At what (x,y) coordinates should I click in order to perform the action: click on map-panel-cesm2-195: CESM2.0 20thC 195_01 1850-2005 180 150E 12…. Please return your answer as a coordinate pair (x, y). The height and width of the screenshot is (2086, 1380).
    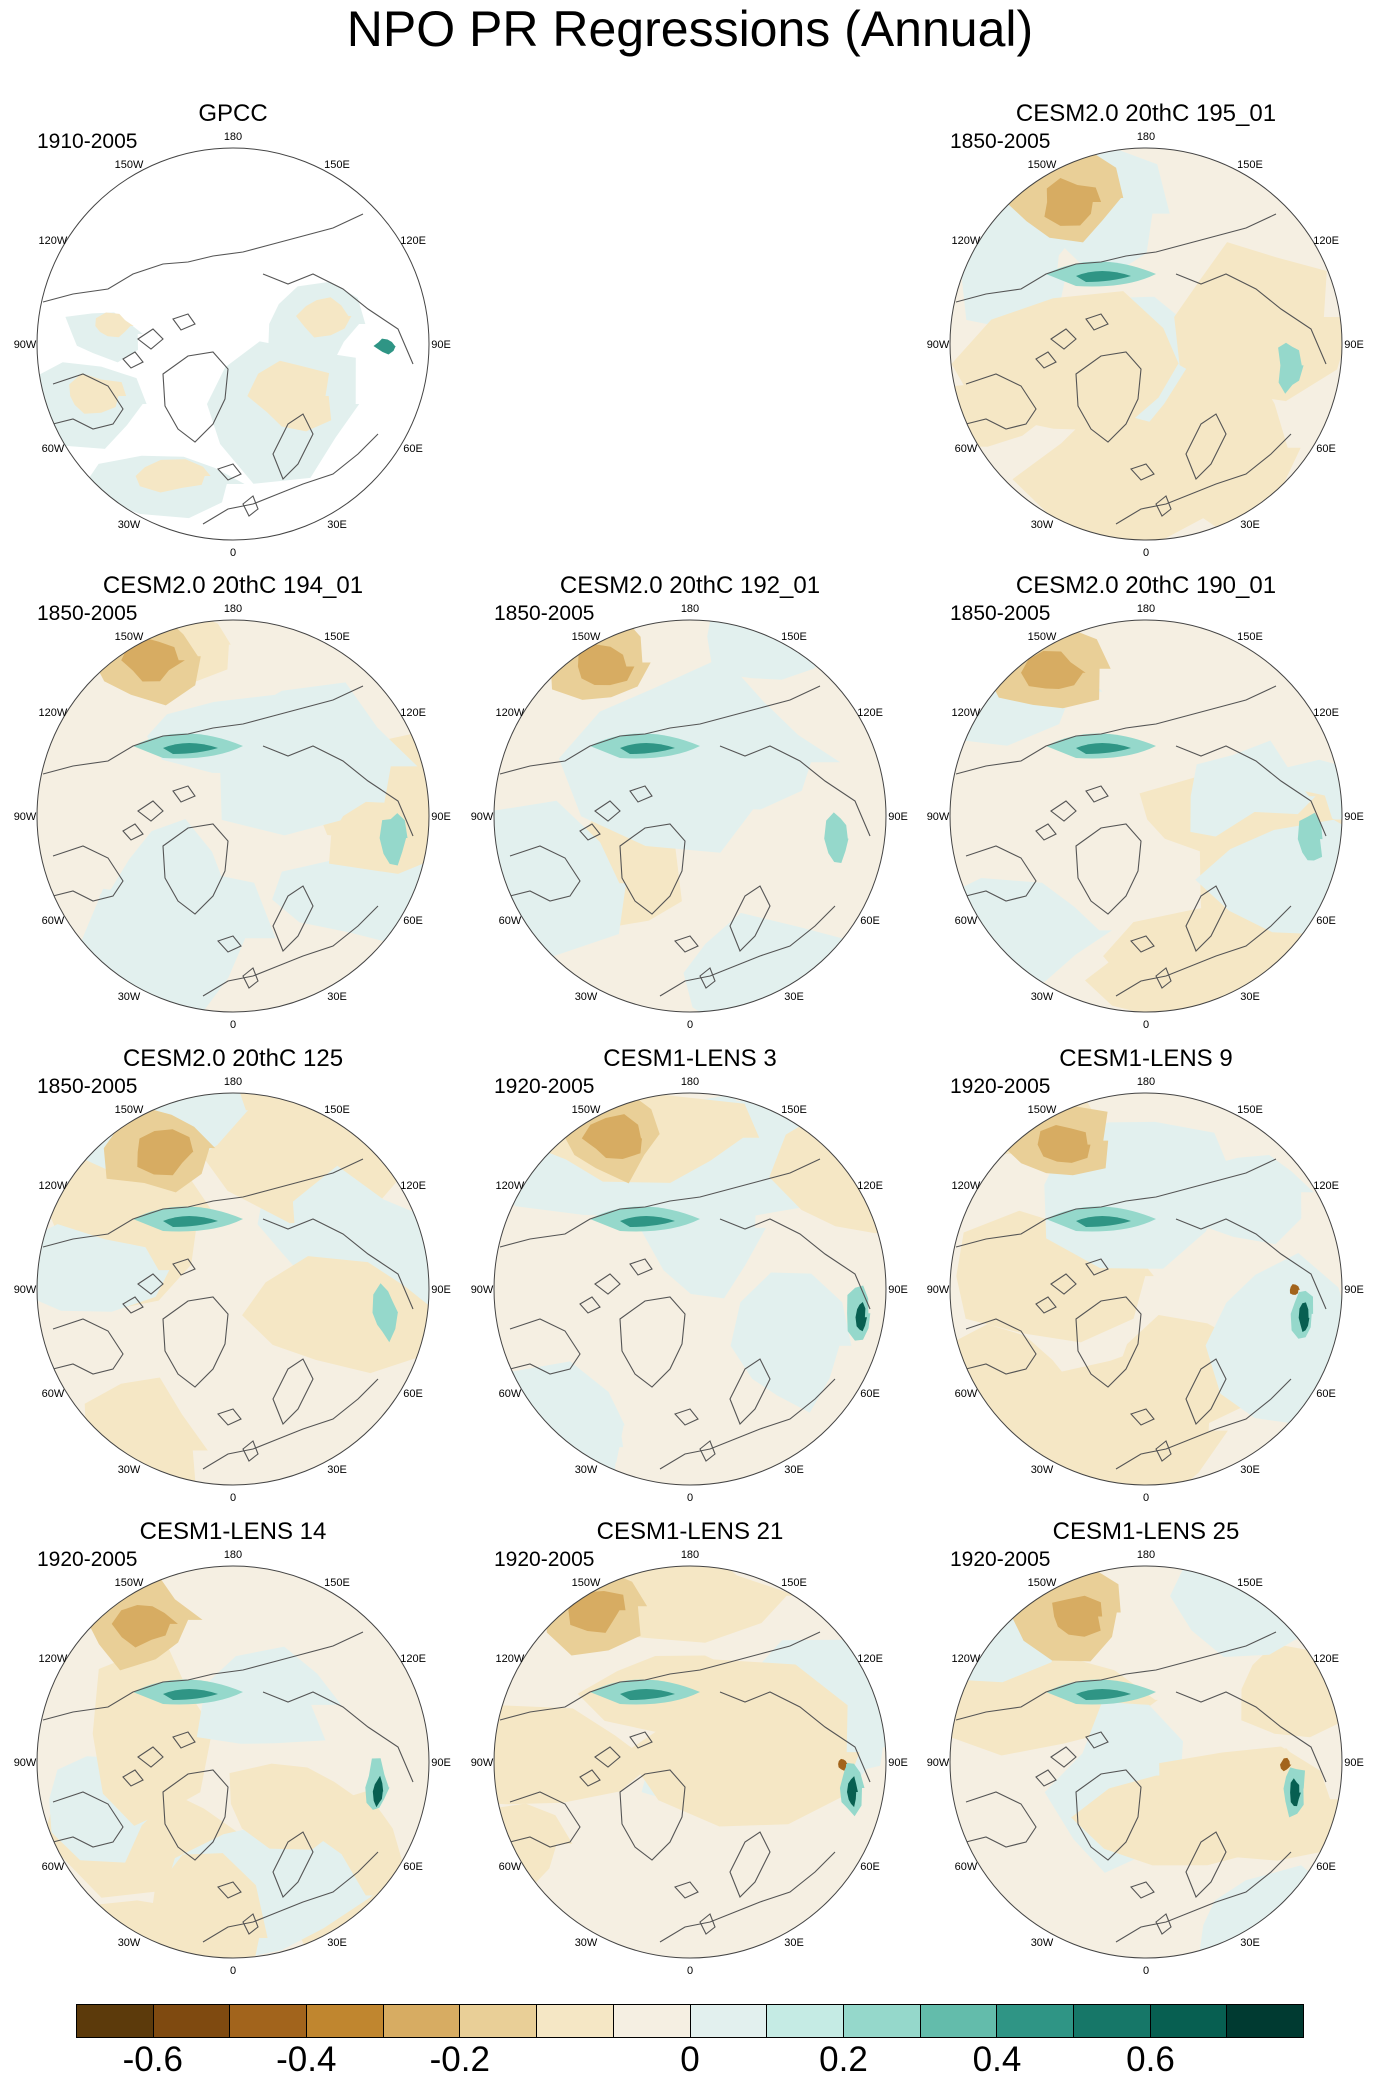
    Looking at the image, I should click on (1146, 335).